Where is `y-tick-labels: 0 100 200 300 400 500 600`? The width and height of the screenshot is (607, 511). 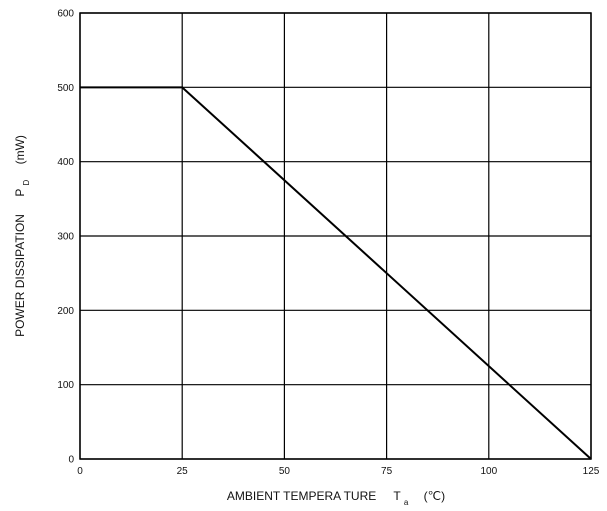
y-tick-labels: 0 100 200 300 400 500 600 is located at coordinates (65, 237).